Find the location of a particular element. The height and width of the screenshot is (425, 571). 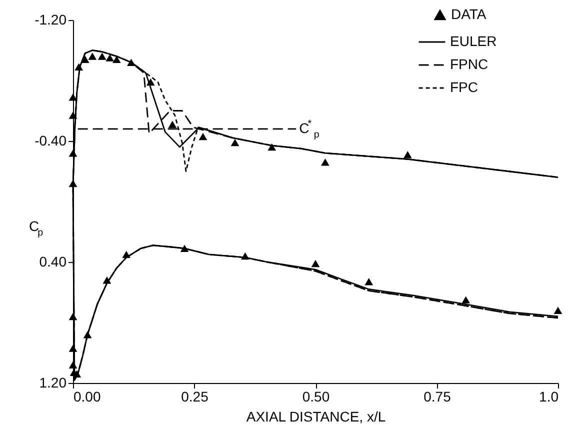

y-tick-label: -1.20 is located at coordinates (50, 20).